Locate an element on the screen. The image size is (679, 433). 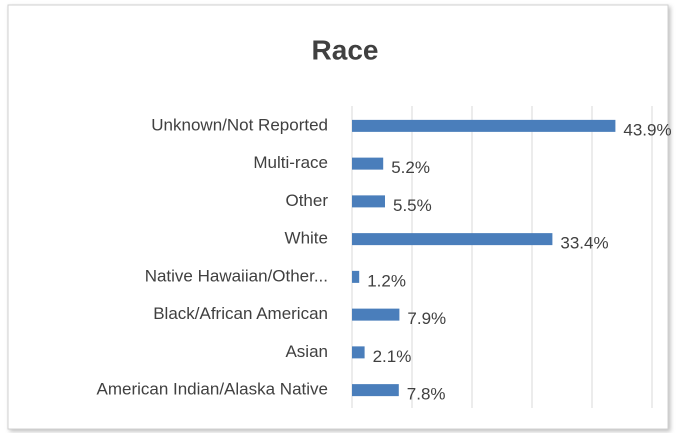
y-tick-label: American Indian/Alaska Native is located at coordinates (212, 389).